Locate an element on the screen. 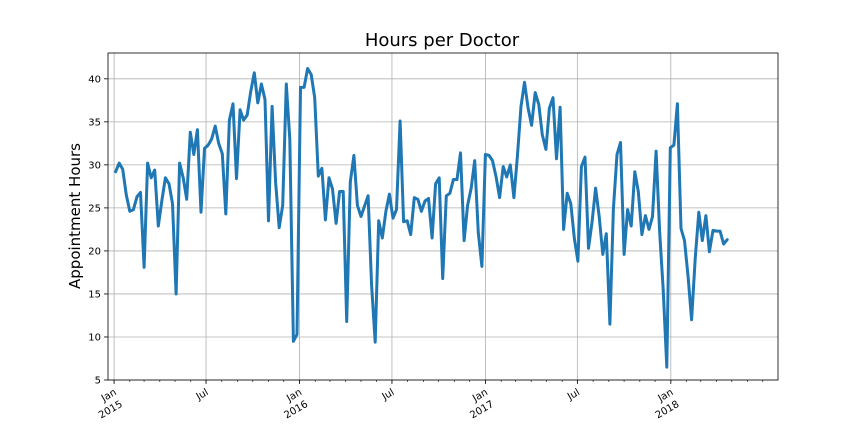  x-tick-year-label: 2017 is located at coordinates (482, 410).